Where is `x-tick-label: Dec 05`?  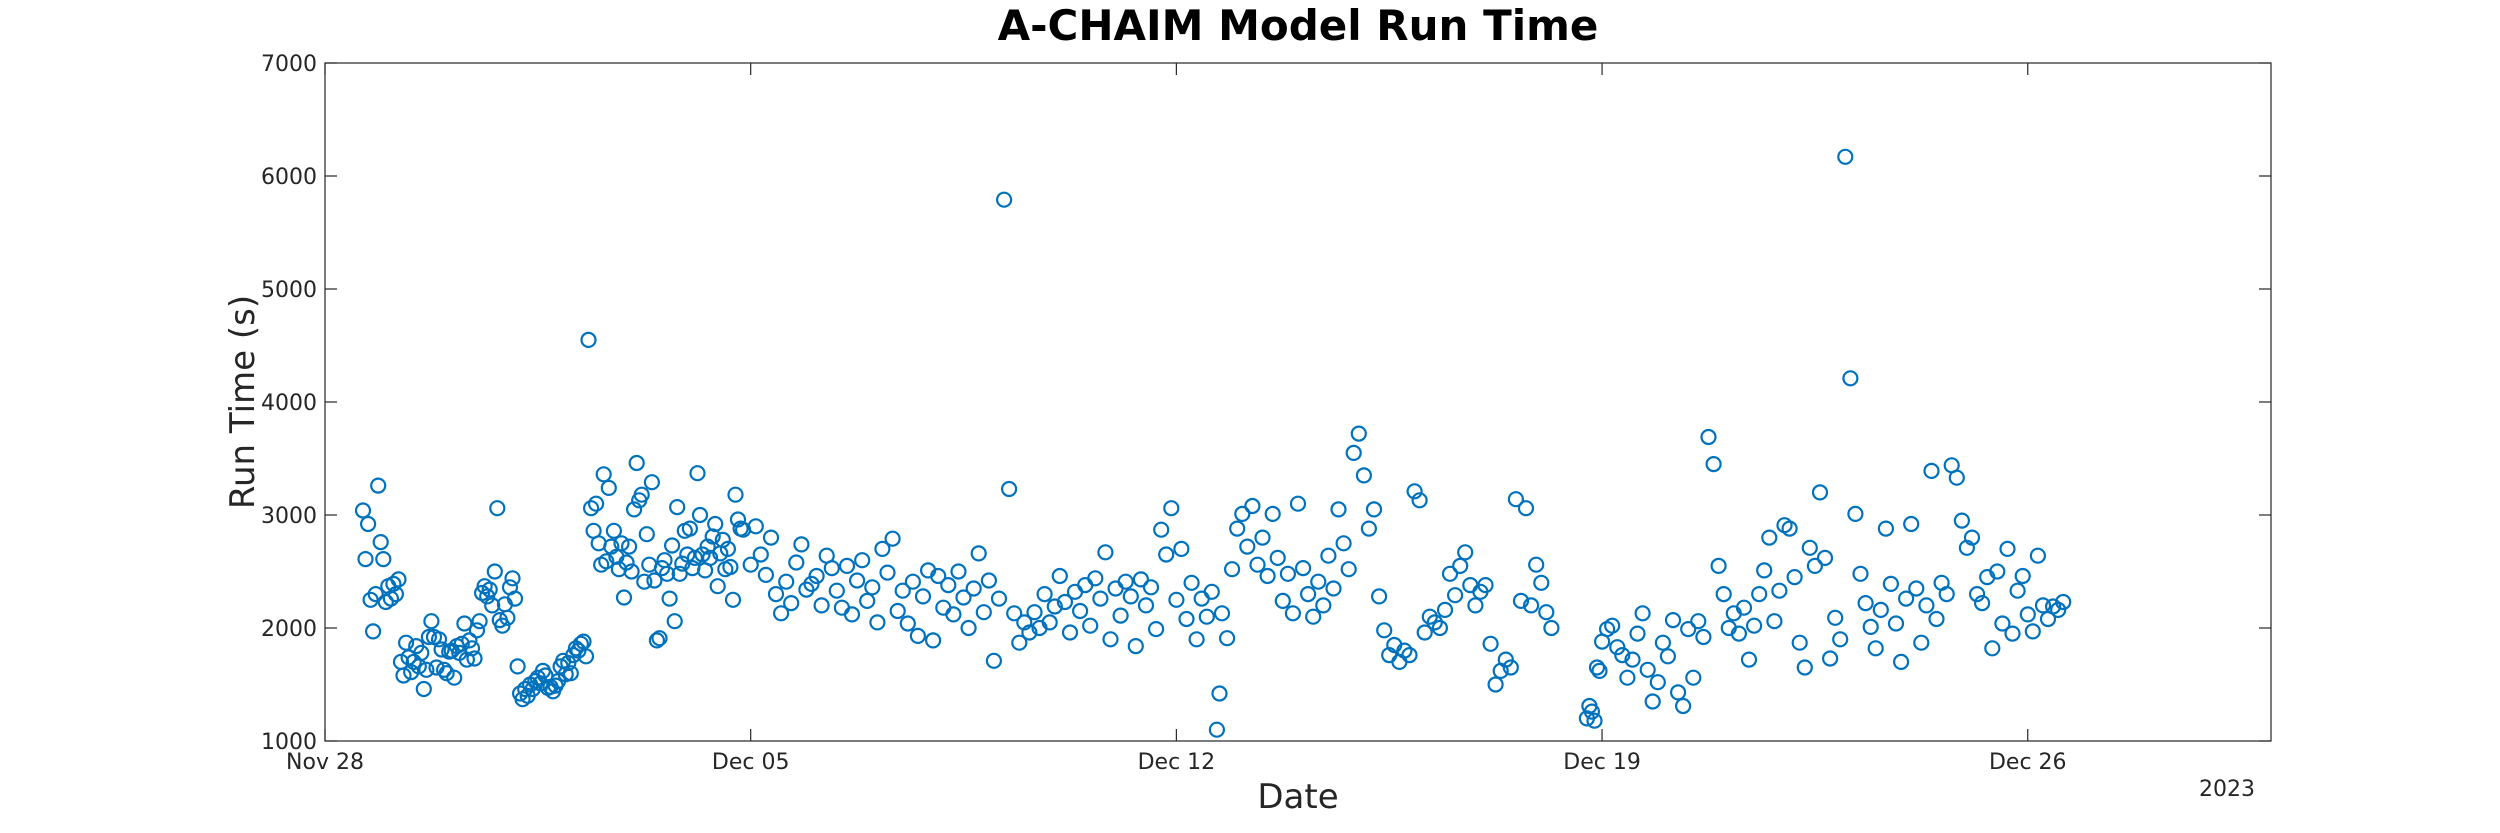
x-tick-label: Dec 05 is located at coordinates (751, 762).